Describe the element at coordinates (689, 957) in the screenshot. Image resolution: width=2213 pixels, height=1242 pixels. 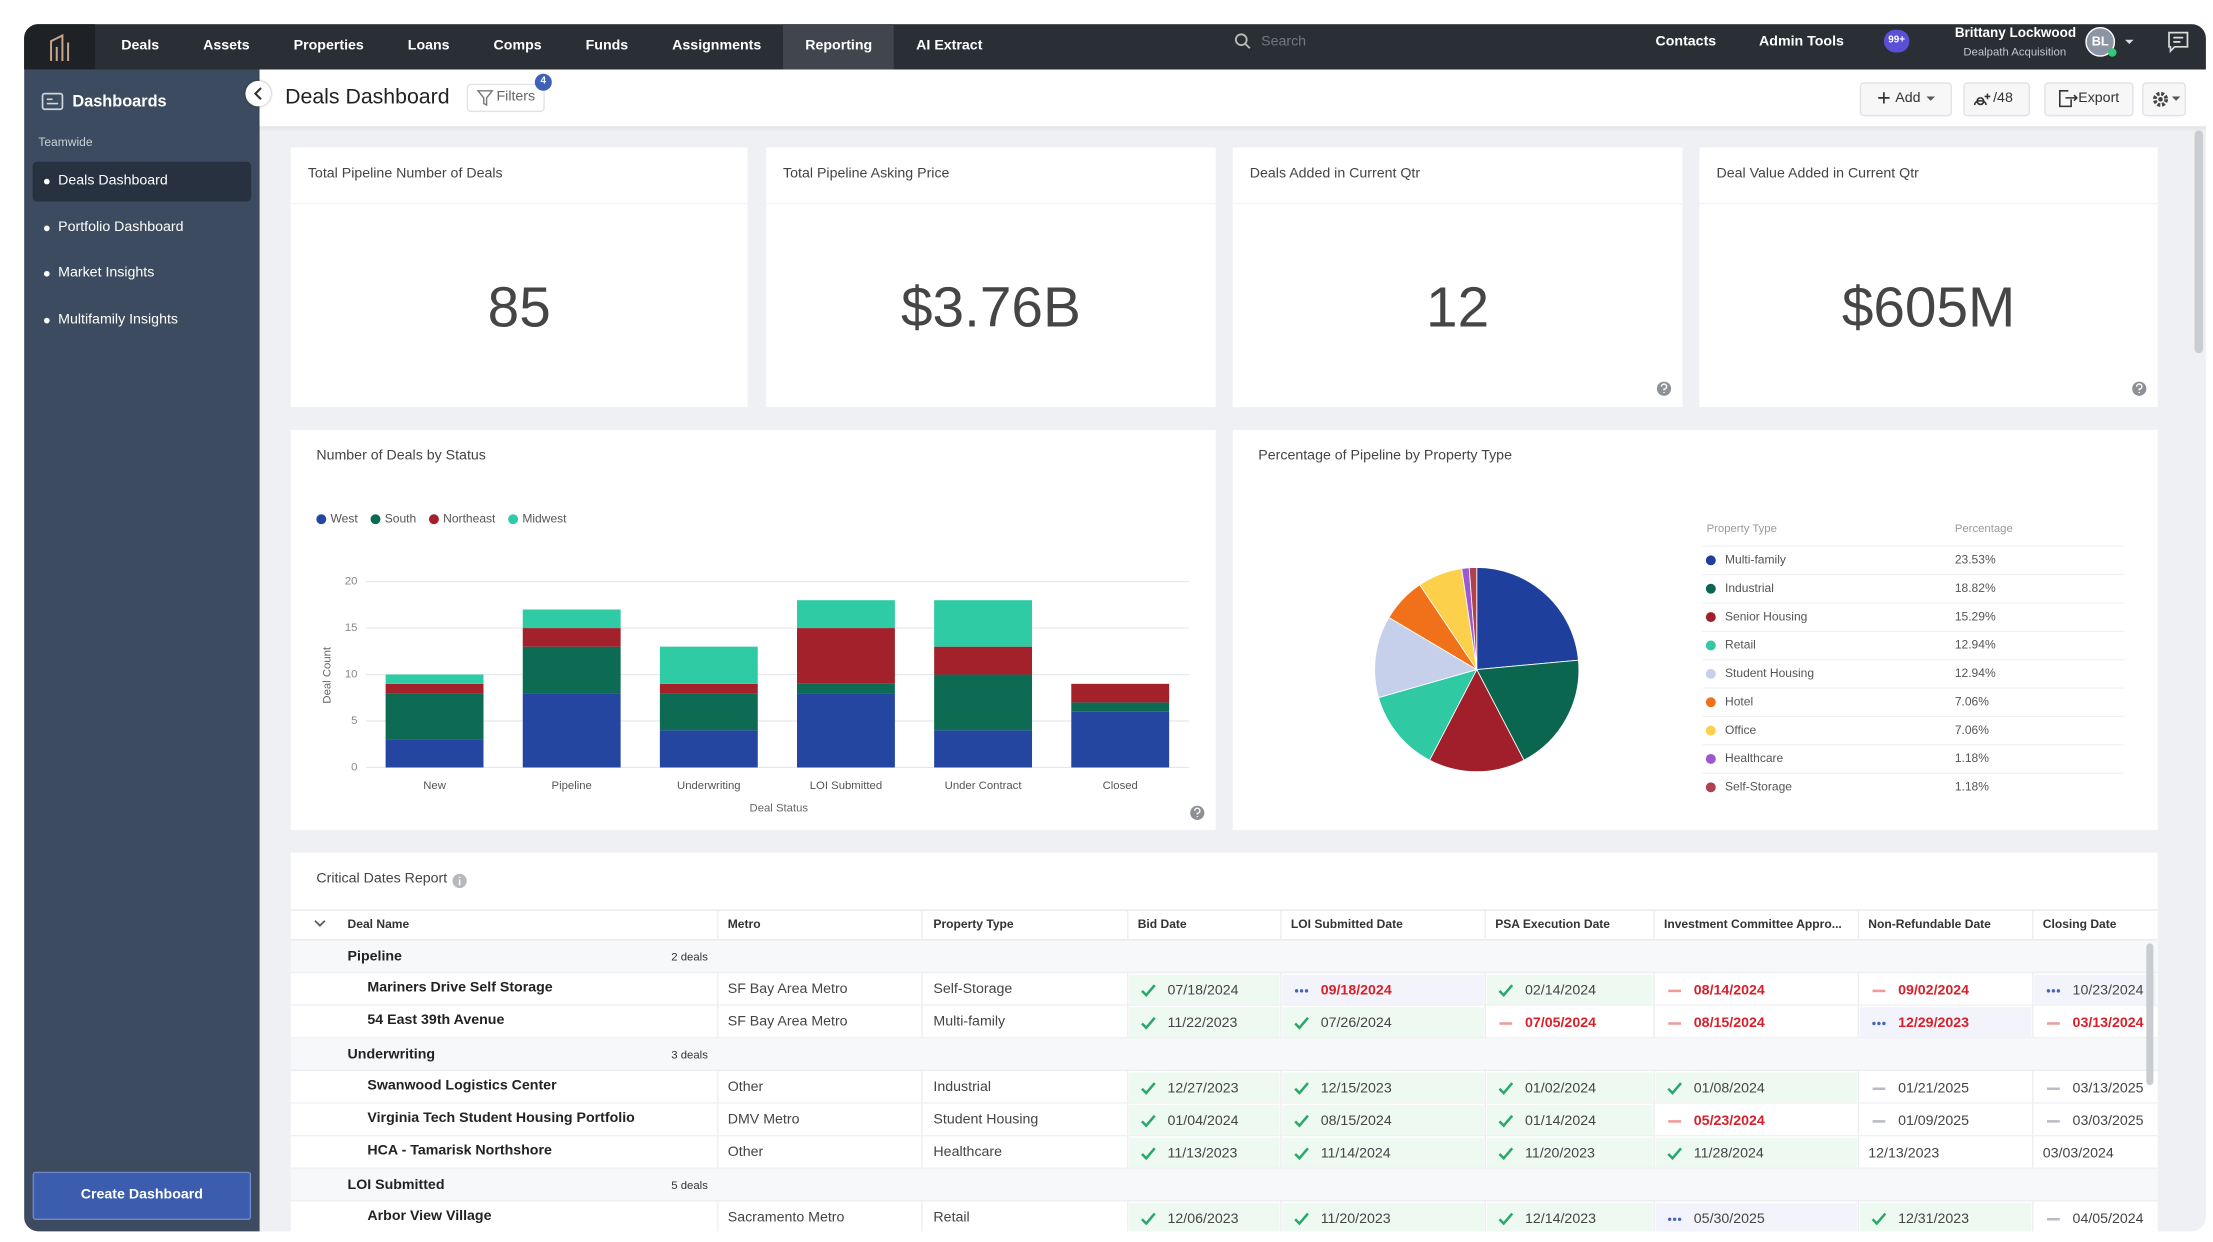
I see `group-count: 2 deals` at that location.